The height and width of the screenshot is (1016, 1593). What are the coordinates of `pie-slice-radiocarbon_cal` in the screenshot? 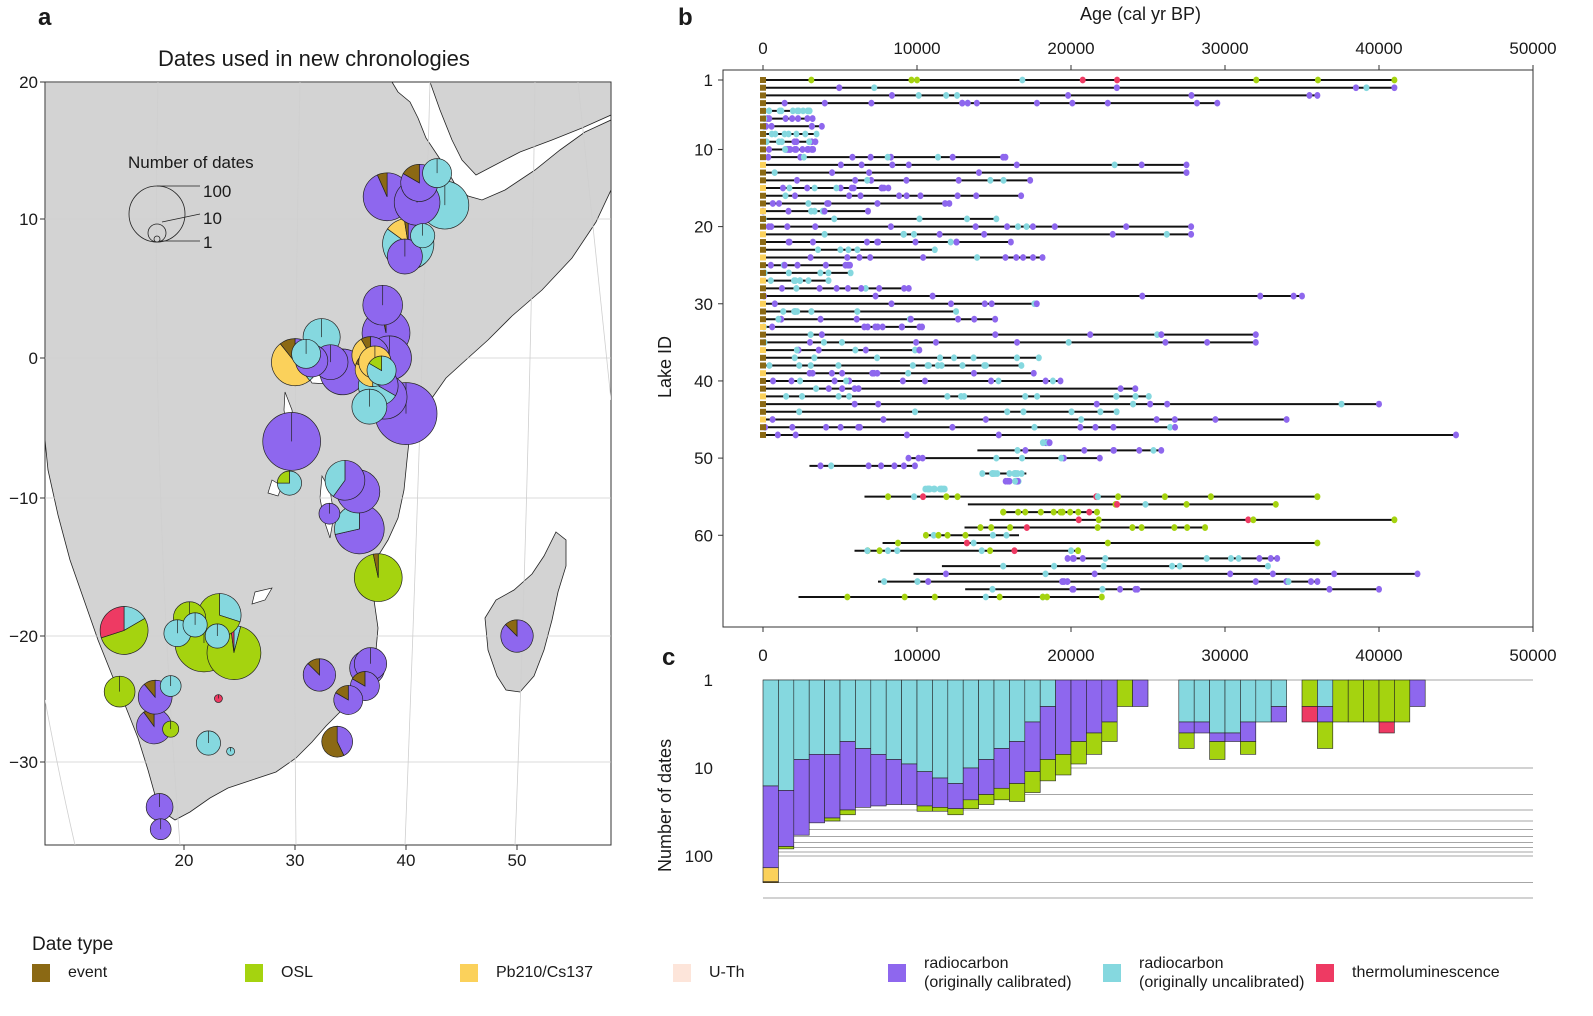 It's located at (344, 740).